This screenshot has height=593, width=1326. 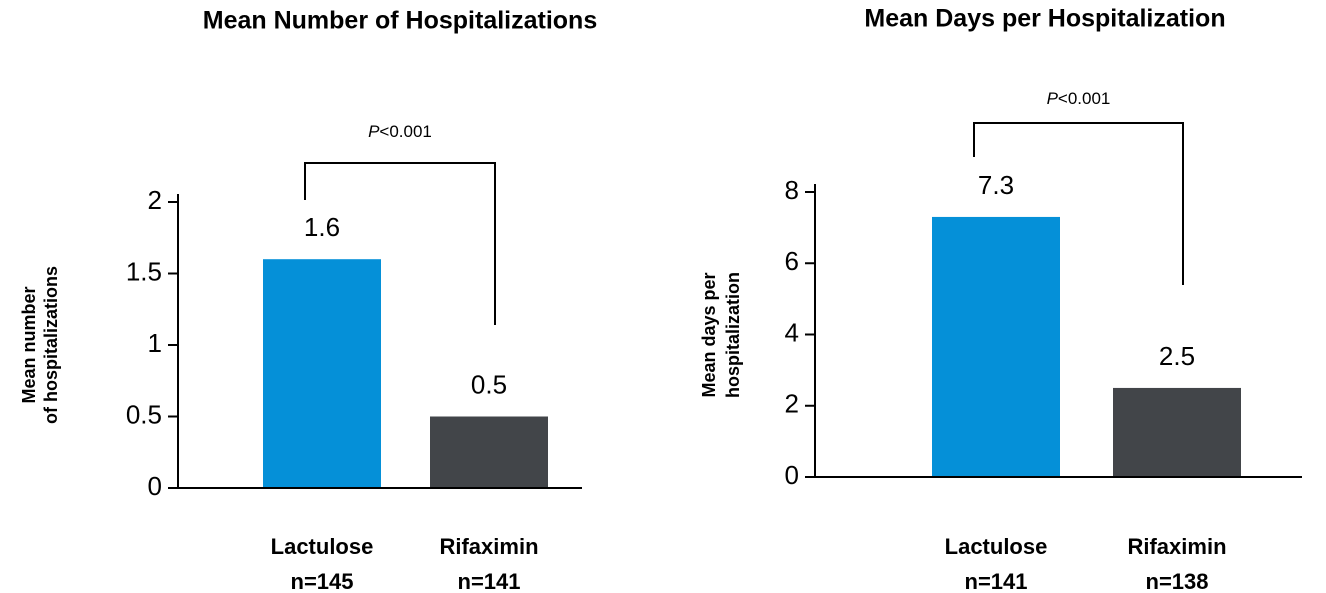 What do you see at coordinates (792, 190) in the screenshot?
I see `y-tick-label: 8` at bounding box center [792, 190].